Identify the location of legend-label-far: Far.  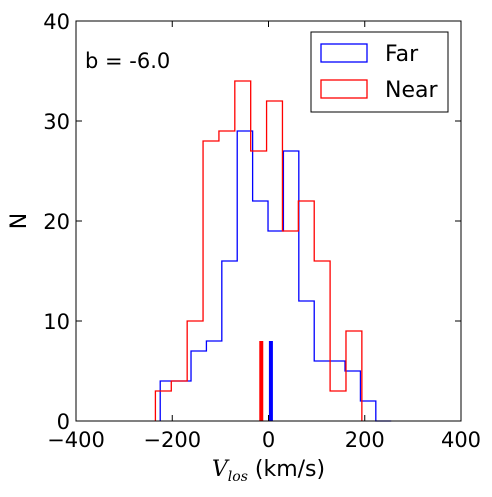
(402, 54).